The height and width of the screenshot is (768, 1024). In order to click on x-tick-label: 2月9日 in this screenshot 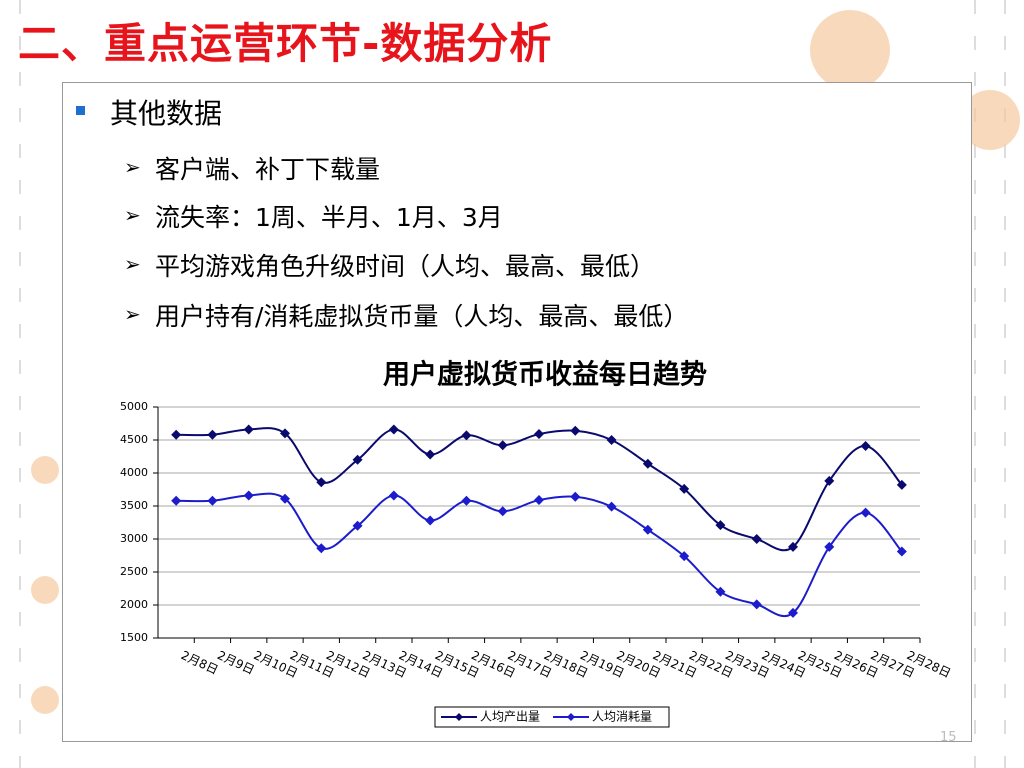, I will do `click(236, 662)`.